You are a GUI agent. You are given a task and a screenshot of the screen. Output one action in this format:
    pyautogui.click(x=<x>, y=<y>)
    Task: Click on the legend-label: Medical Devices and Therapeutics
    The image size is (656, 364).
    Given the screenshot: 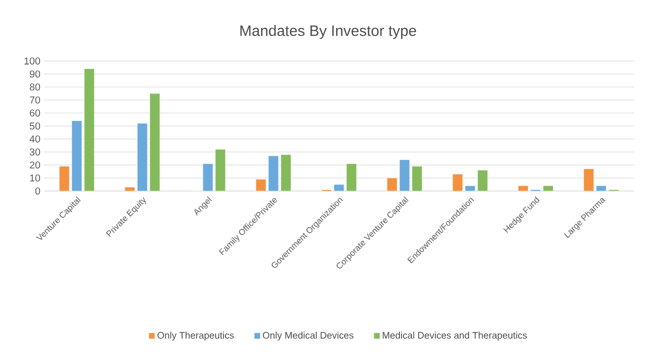 What is the action you would take?
    pyautogui.click(x=454, y=336)
    